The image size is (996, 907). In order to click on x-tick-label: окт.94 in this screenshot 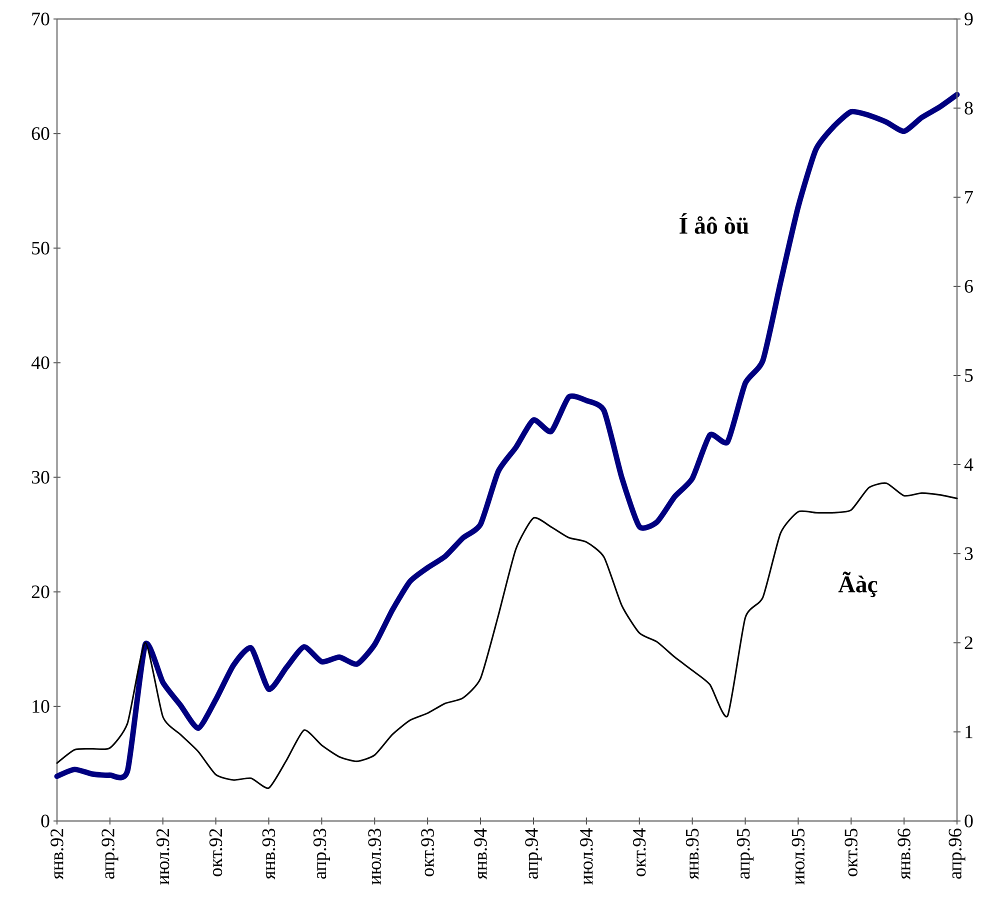, I will do `click(639, 852)`.